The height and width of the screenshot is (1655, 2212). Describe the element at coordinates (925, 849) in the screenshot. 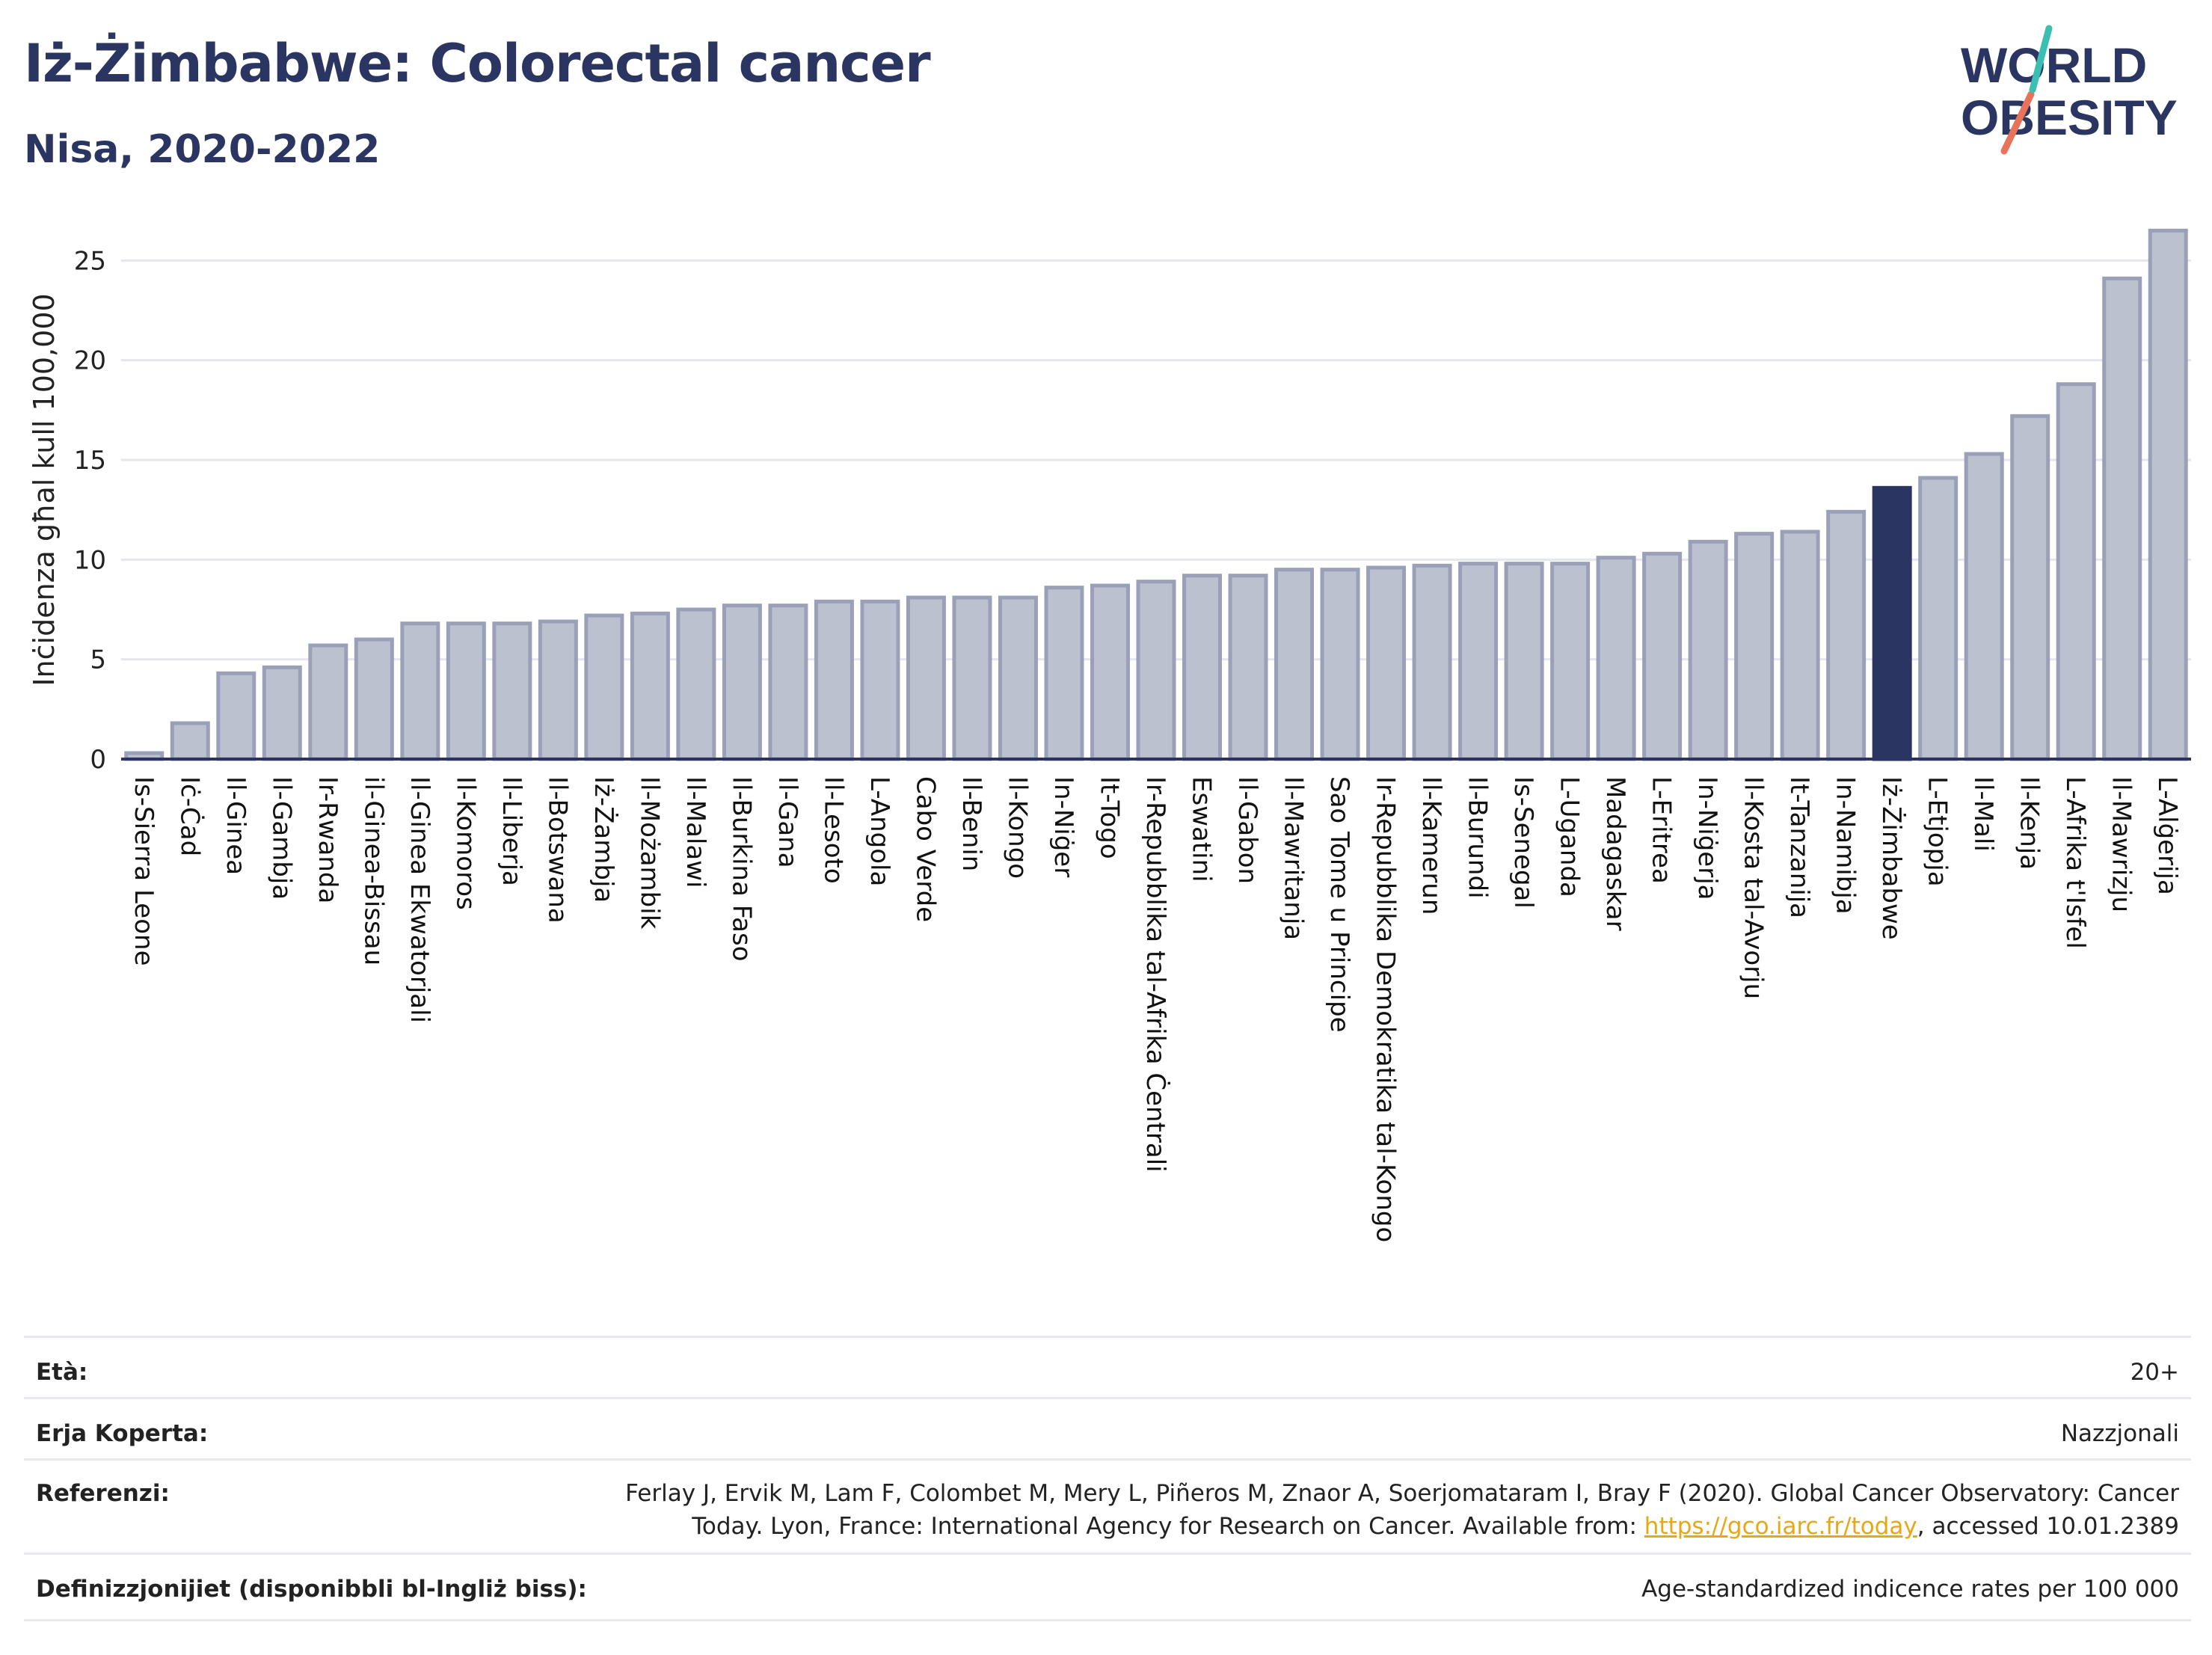

I see `x-tick-label: Cabo Verde` at that location.